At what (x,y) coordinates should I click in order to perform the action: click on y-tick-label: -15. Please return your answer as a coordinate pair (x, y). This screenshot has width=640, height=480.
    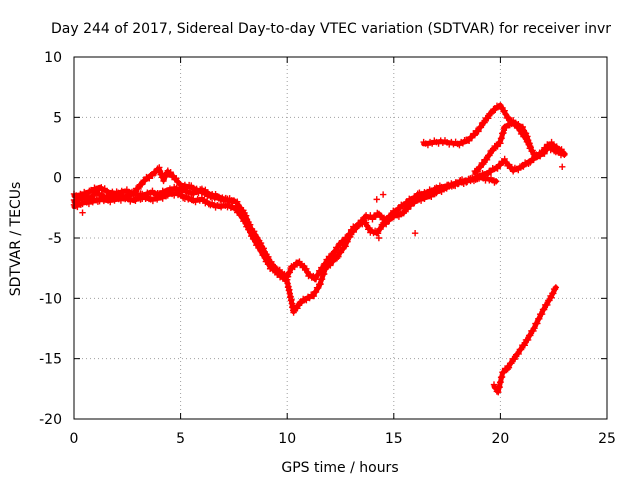
    Looking at the image, I should click on (50, 360).